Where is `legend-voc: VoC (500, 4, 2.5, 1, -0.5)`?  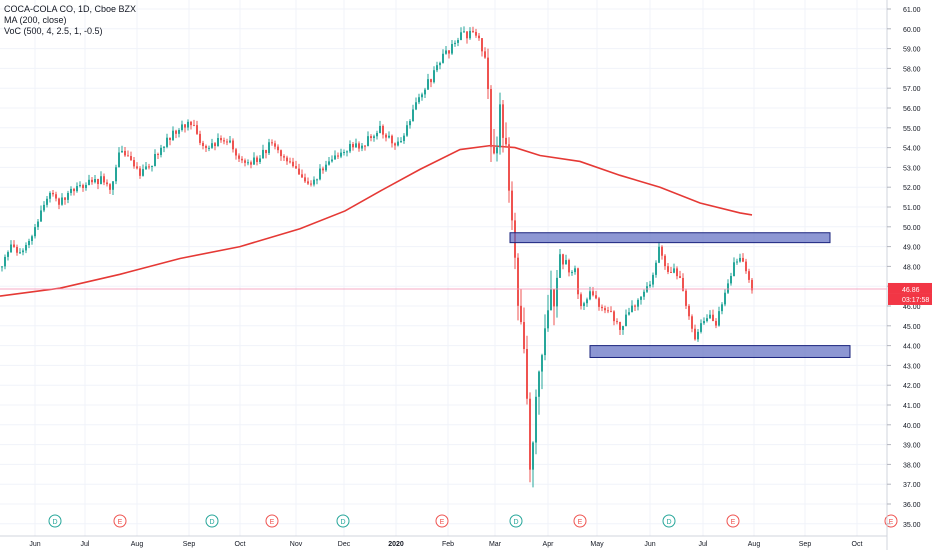 legend-voc: VoC (500, 4, 2.5, 1, -0.5) is located at coordinates (53, 31).